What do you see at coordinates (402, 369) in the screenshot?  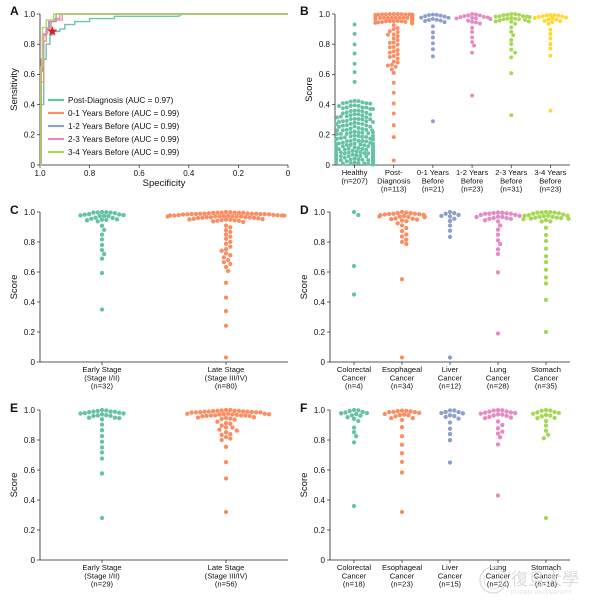 I see `category-label: Esophageal` at bounding box center [402, 369].